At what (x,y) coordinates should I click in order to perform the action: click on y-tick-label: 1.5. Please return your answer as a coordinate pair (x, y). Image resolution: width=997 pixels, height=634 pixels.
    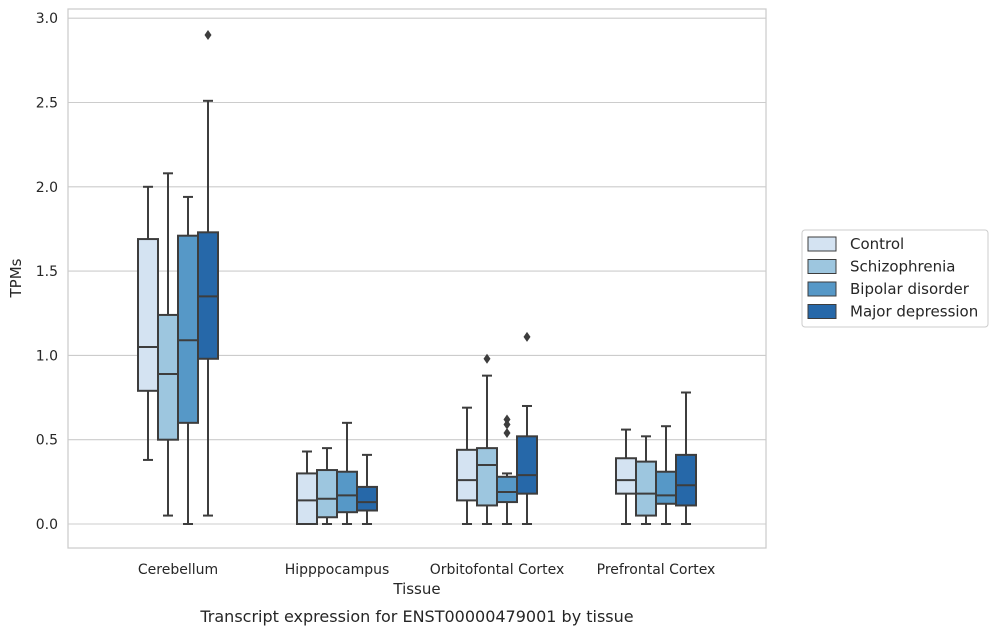
    Looking at the image, I should click on (47, 272).